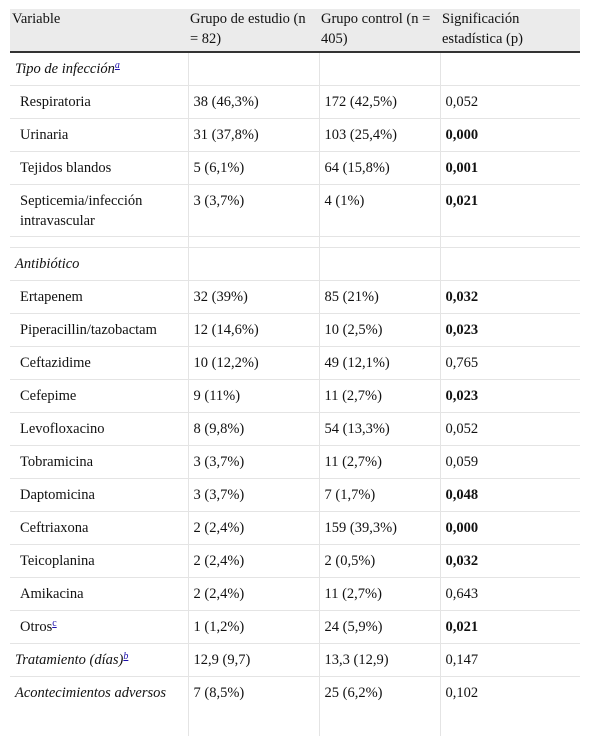  I want to click on row-label: Otrosc, so click(99, 626).